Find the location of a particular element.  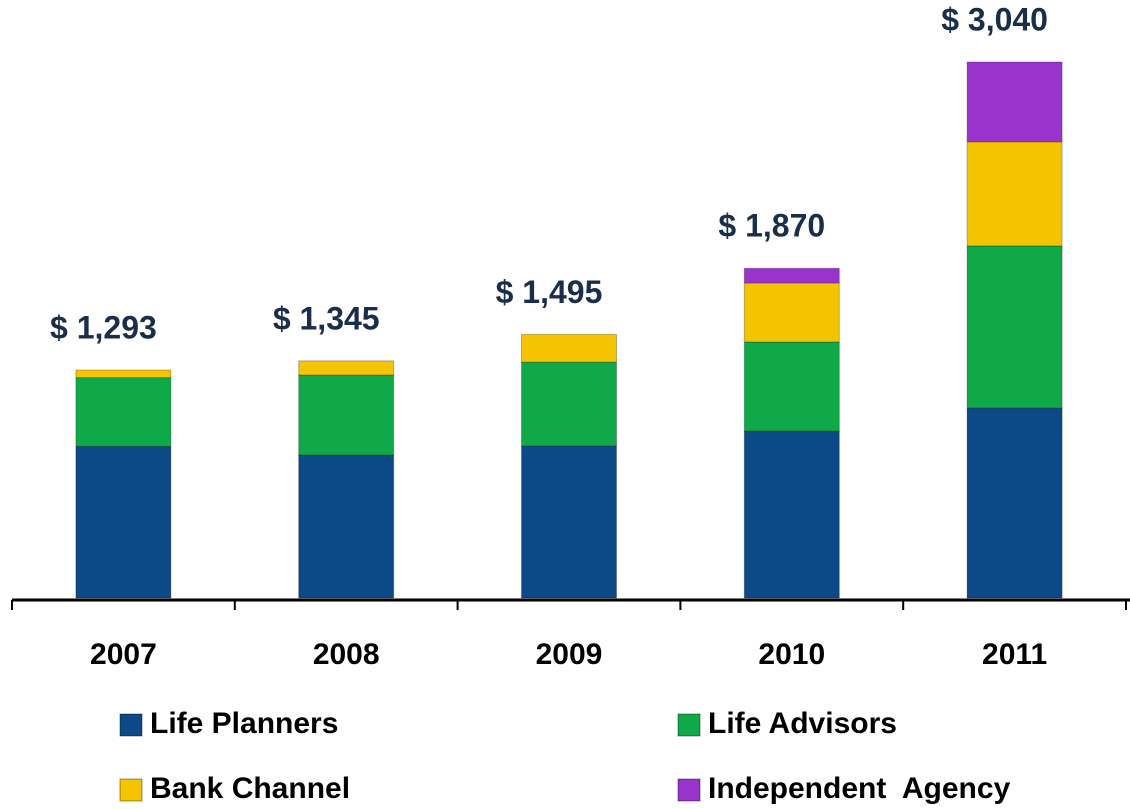

legend-label: Life Advisors is located at coordinates (802, 723).